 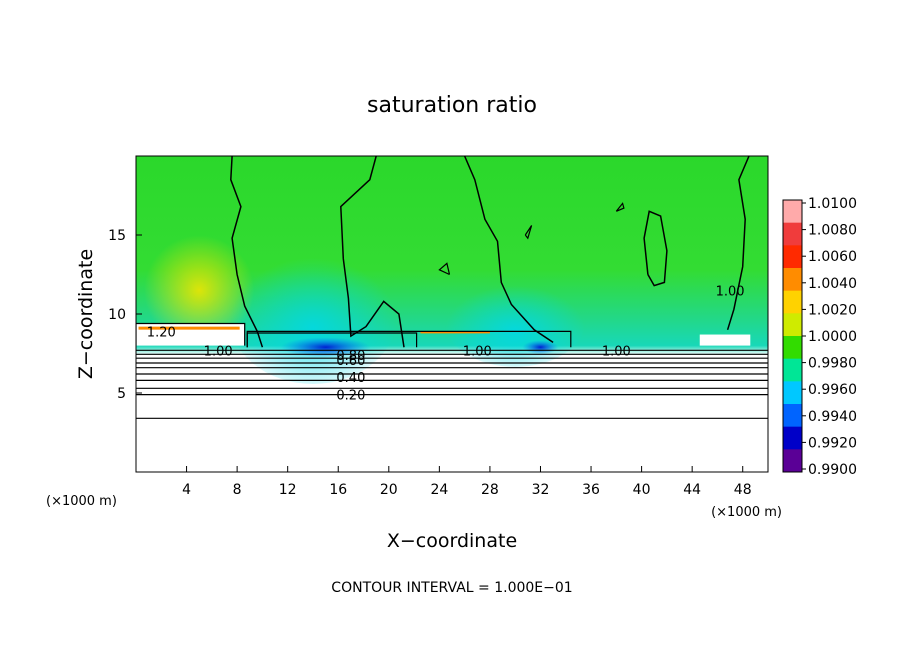 I want to click on contour-label: 1.20, so click(x=161, y=332).